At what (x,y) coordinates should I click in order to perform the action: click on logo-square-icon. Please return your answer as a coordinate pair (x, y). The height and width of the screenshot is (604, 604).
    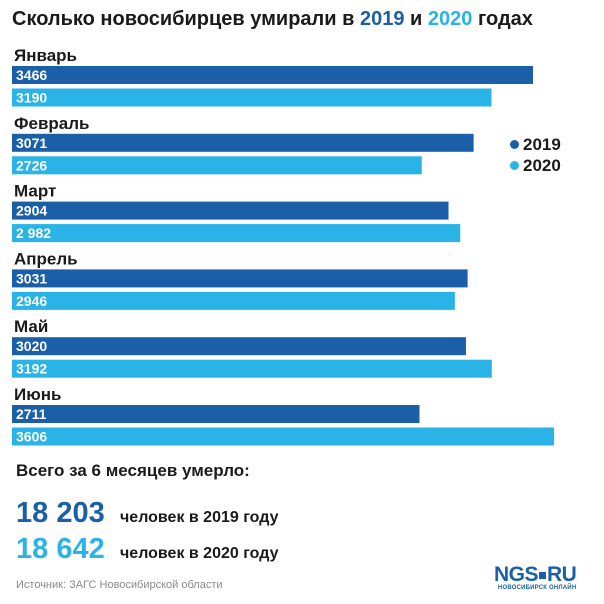
    Looking at the image, I should click on (543, 575).